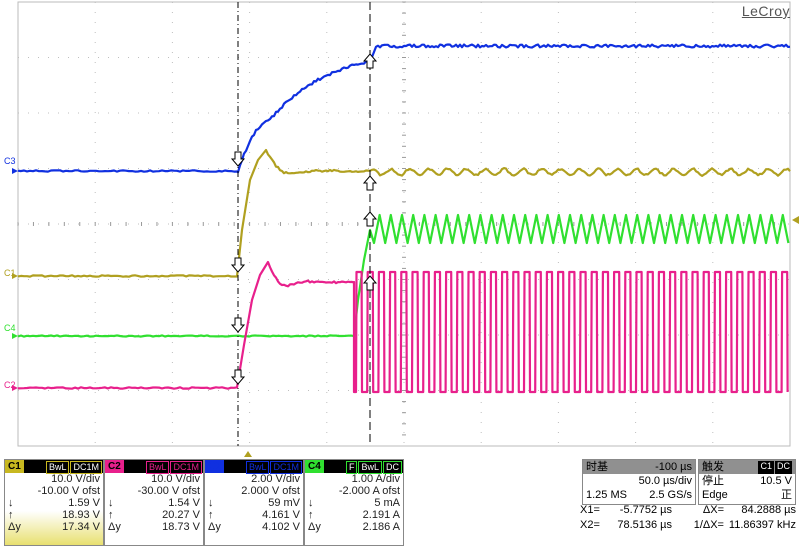  I want to click on x1-label: X1=, so click(591, 510).